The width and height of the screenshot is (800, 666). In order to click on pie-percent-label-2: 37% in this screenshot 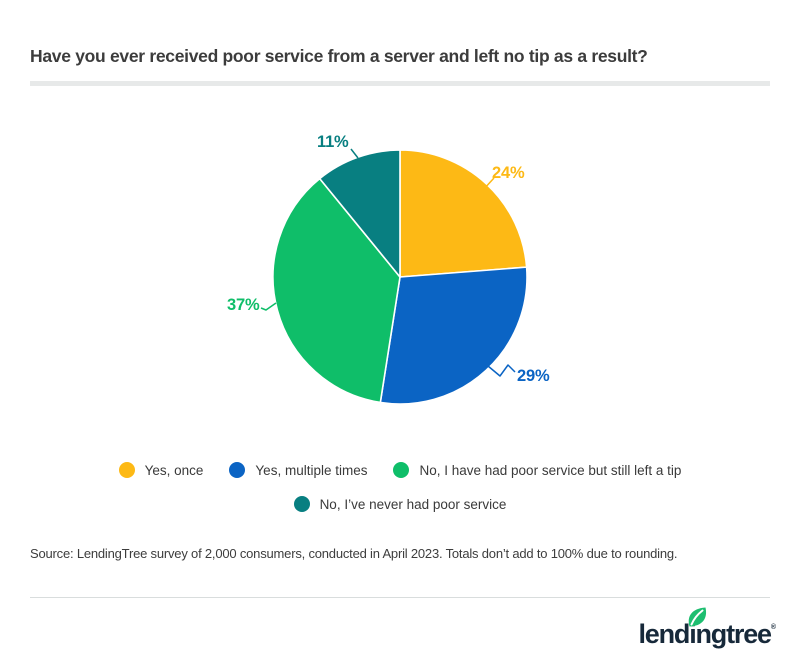, I will do `click(243, 305)`.